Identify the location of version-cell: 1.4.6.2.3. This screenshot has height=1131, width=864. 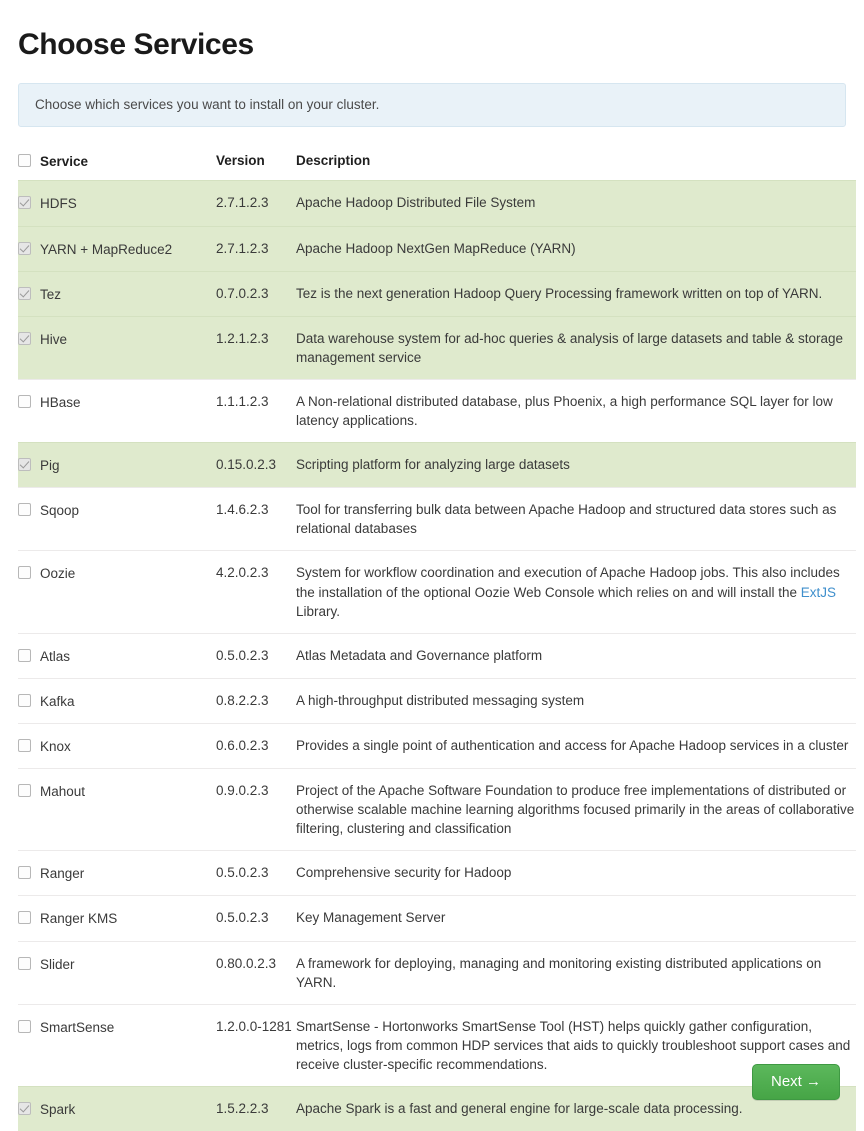
(256, 519).